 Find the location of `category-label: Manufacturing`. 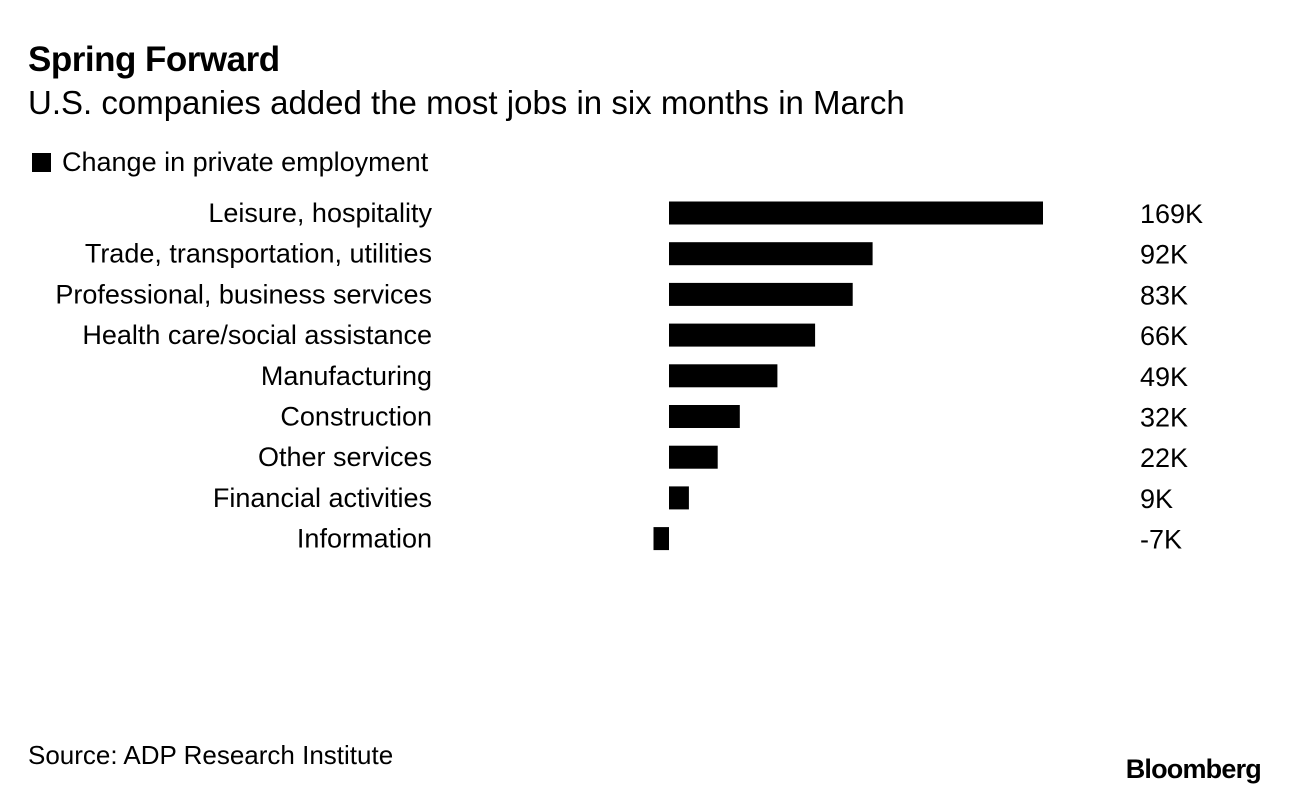

category-label: Manufacturing is located at coordinates (346, 376).